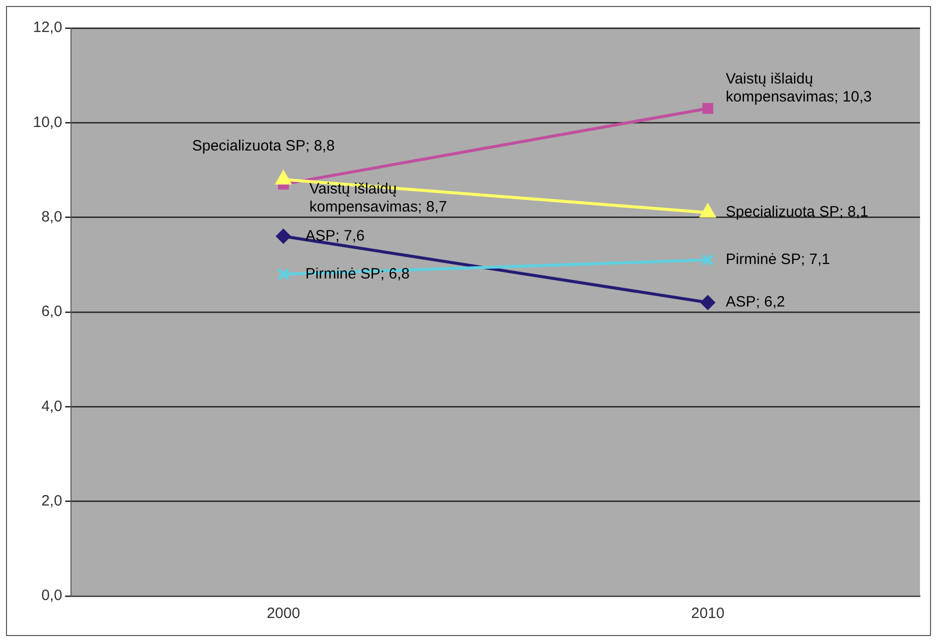  Describe the element at coordinates (357, 273) in the screenshot. I see `text: Pirminė SP; 6,8` at that location.